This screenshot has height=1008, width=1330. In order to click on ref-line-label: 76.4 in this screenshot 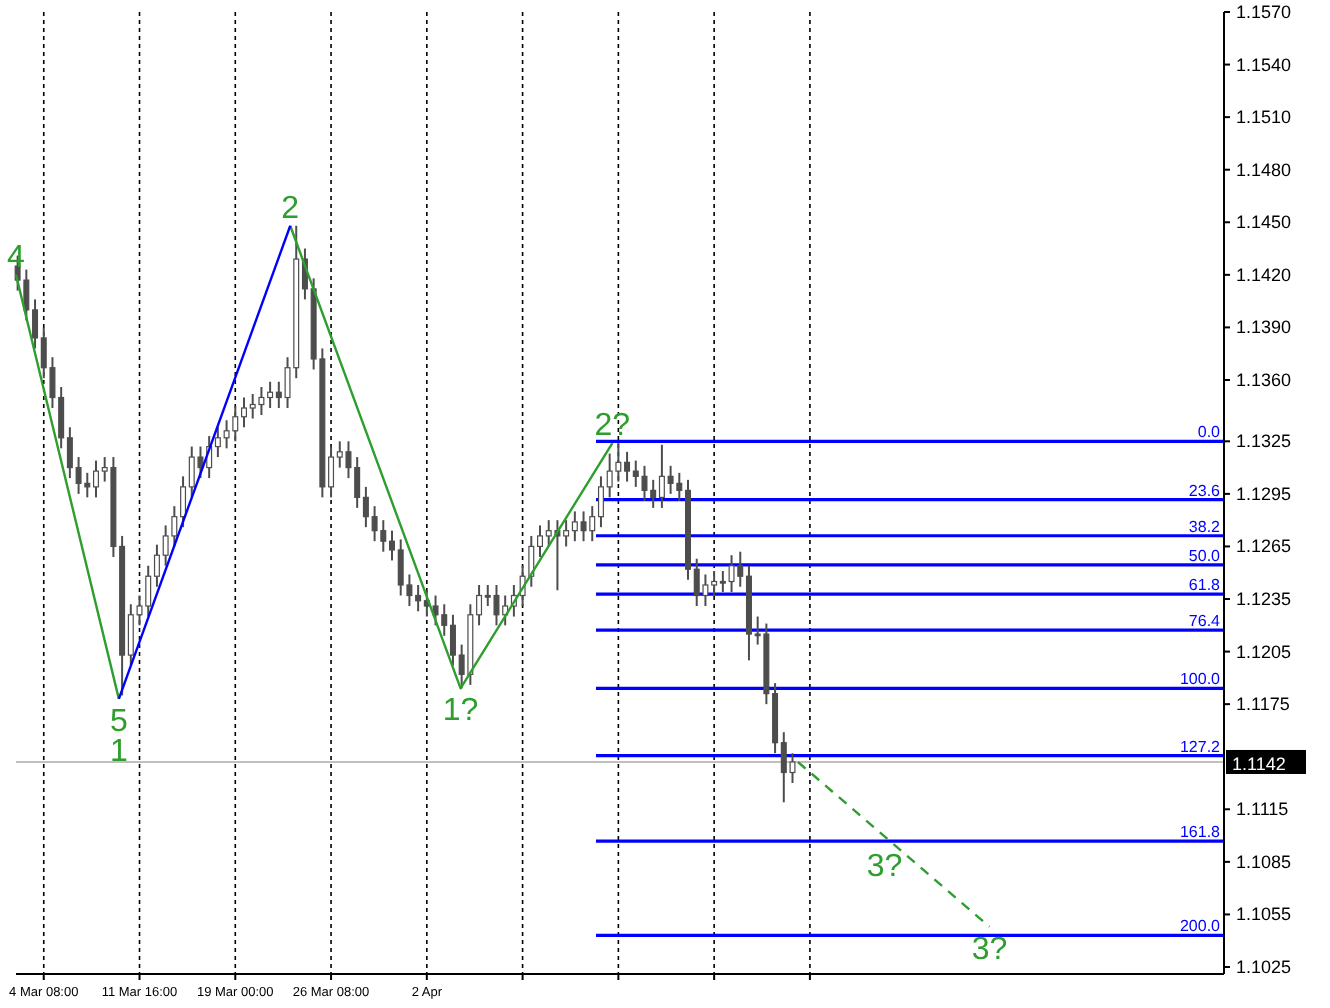, I will do `click(1205, 621)`.